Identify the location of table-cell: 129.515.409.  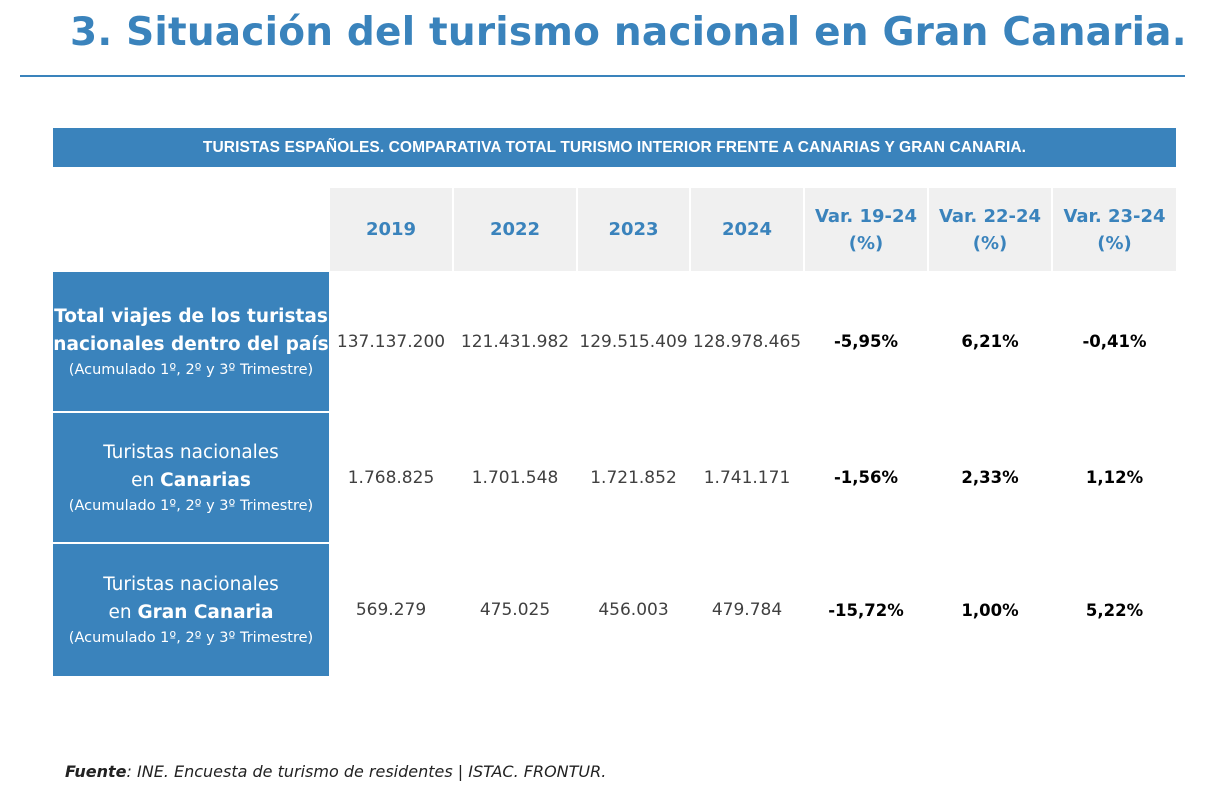
(633, 341).